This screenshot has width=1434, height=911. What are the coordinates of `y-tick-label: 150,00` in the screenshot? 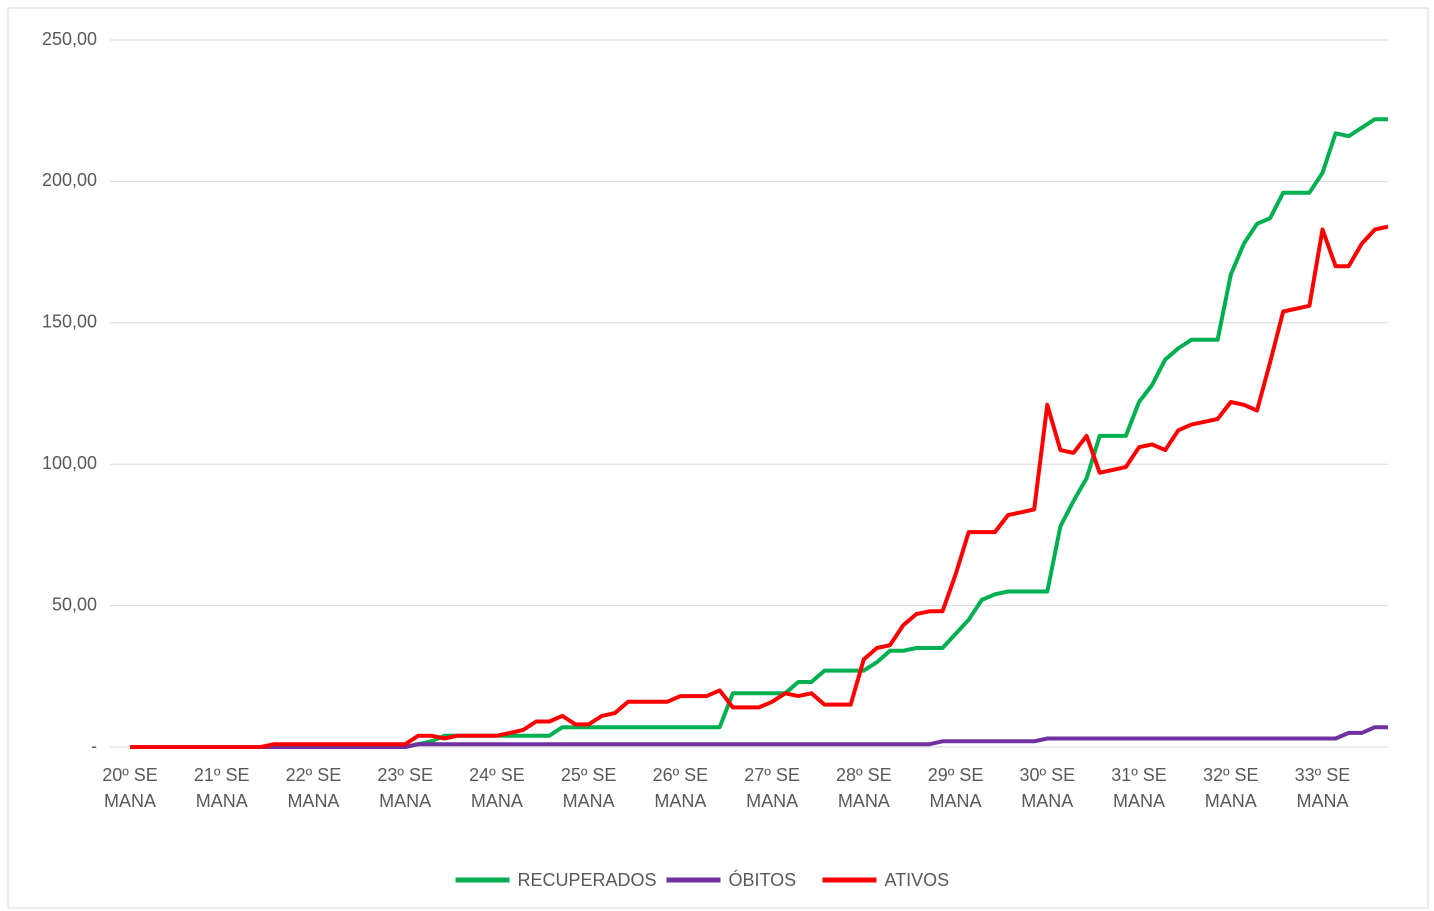 It's located at (69, 322).